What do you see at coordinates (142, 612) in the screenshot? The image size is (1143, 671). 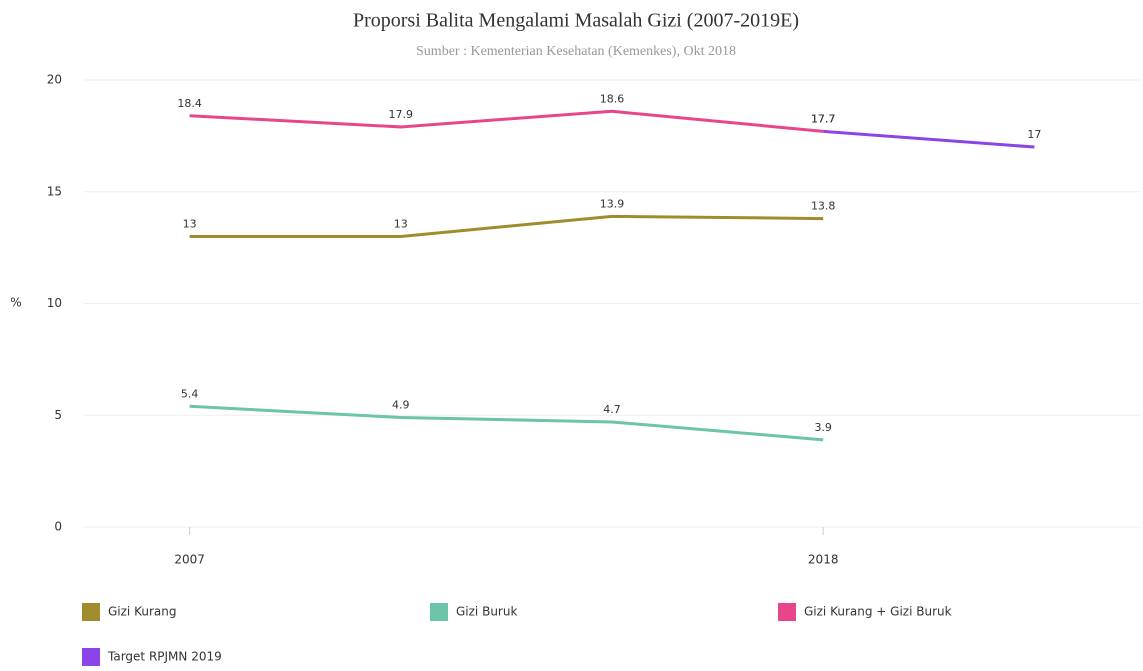 I see `legend-label: Gizi Kurang` at bounding box center [142, 612].